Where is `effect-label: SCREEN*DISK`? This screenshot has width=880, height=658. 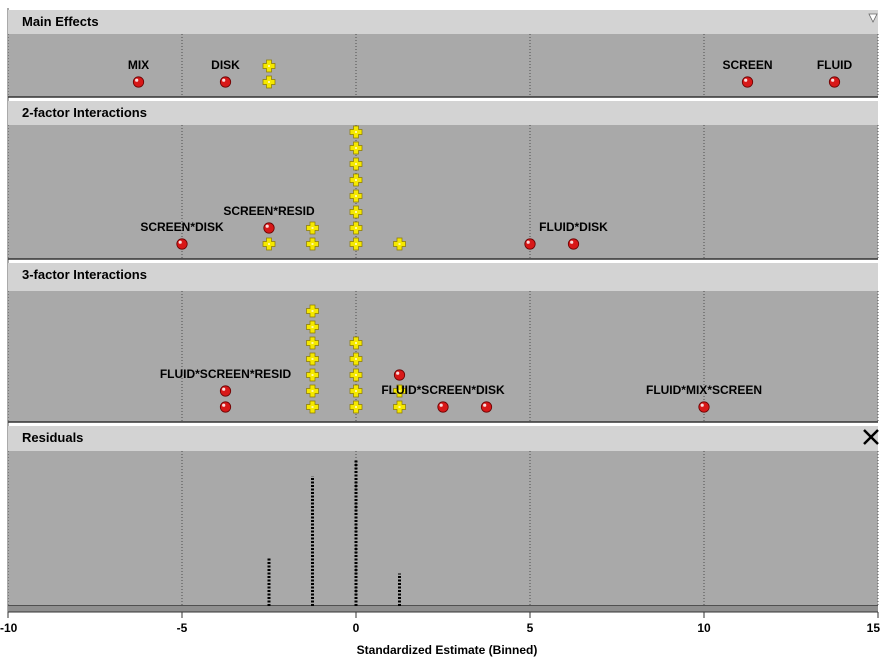 effect-label: SCREEN*DISK is located at coordinates (182, 227).